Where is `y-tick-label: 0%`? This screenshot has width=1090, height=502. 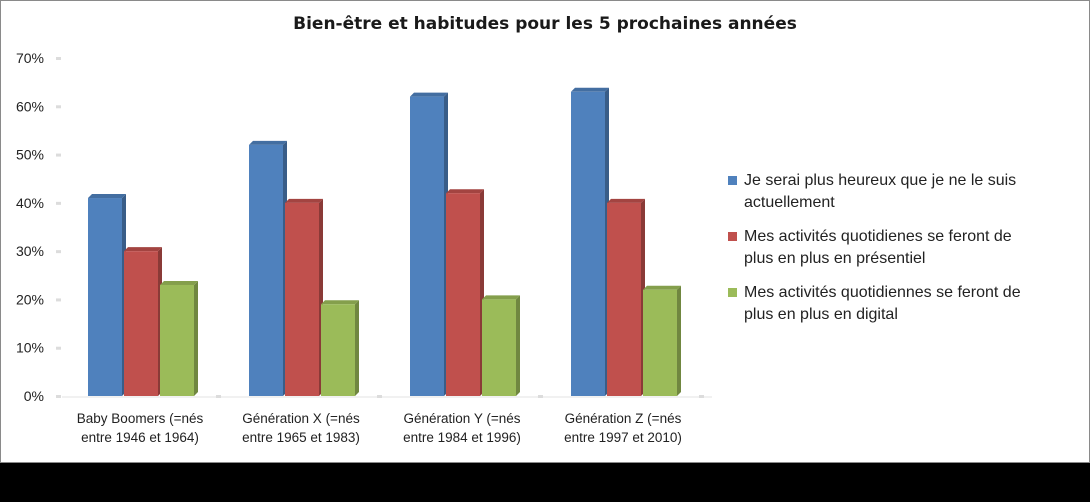
y-tick-label: 0% is located at coordinates (34, 396).